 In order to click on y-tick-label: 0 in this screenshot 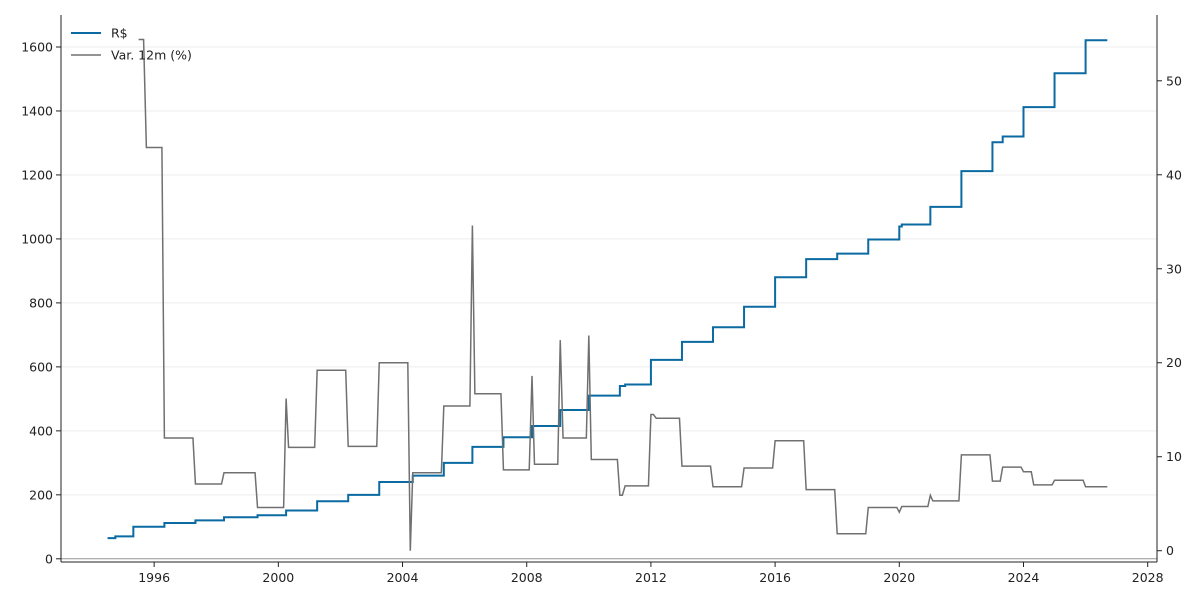, I will do `click(49, 558)`.